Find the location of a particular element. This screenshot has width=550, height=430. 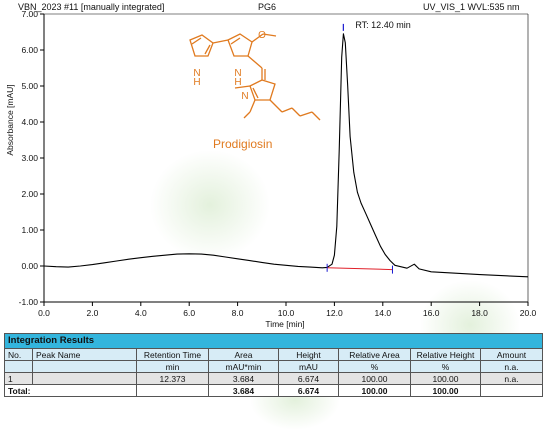

table-title-row: Integration Results is located at coordinates (273, 341).